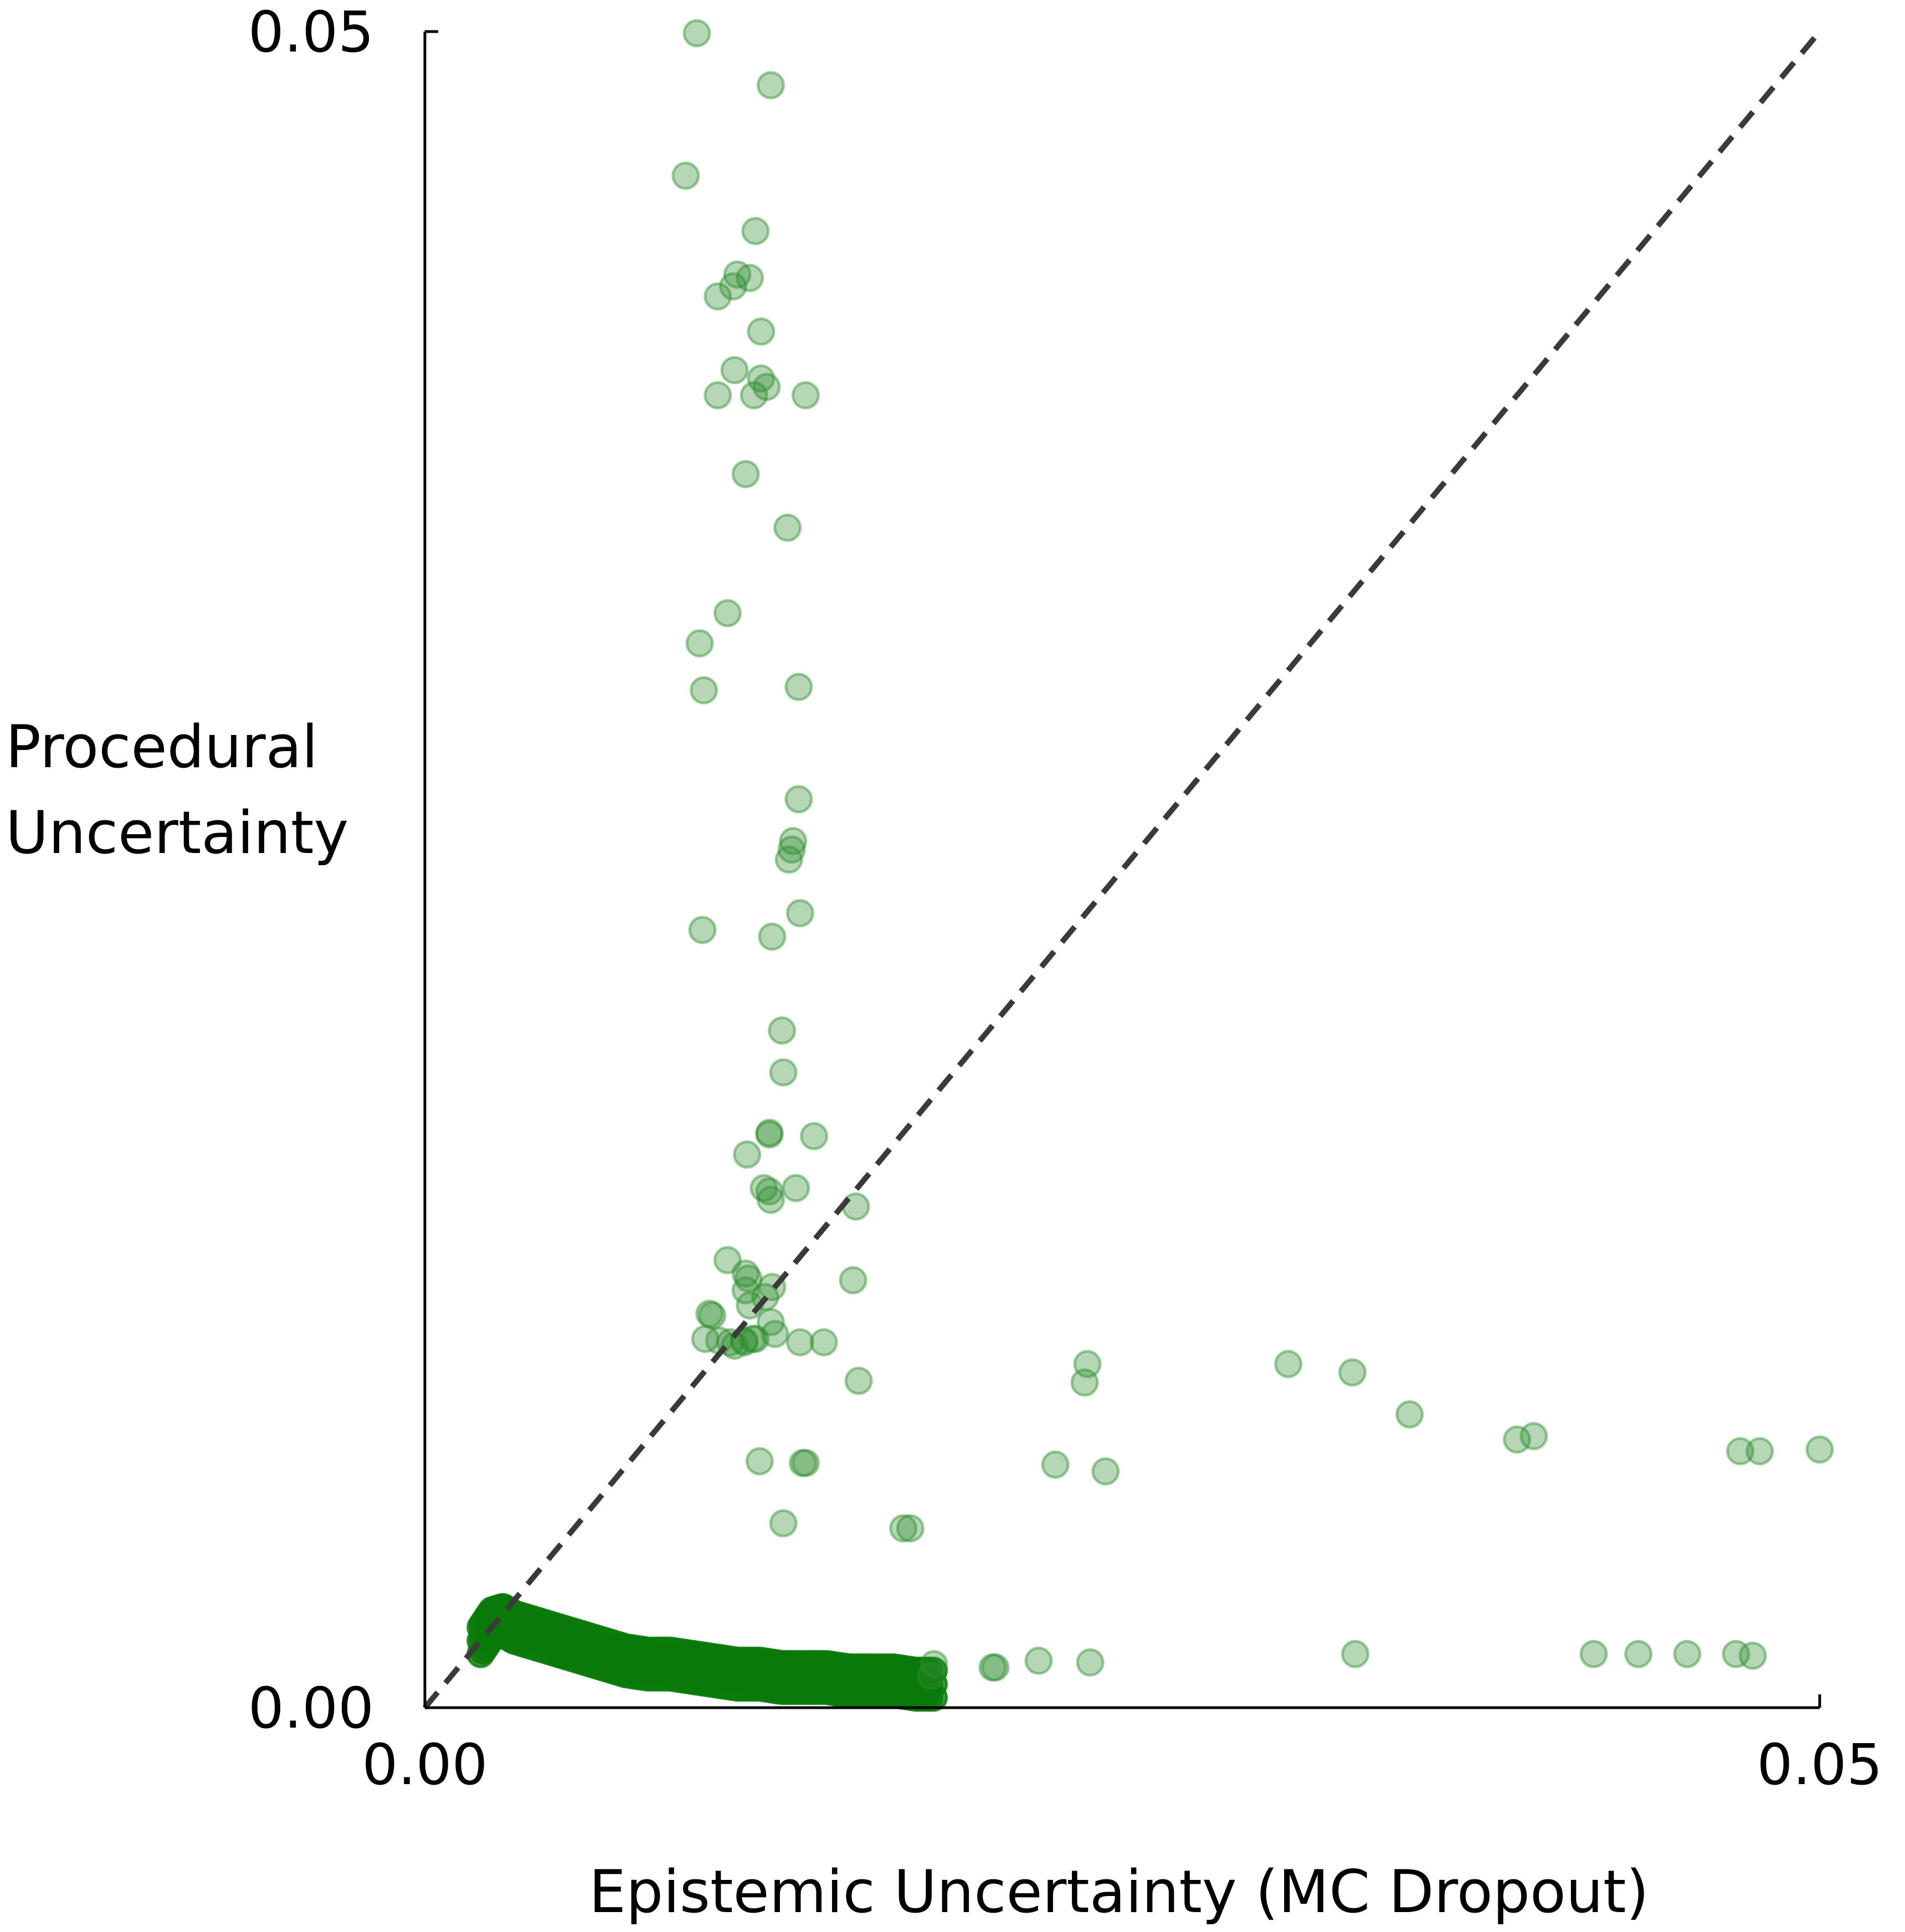 Image resolution: width=1905 pixels, height=1932 pixels. Describe the element at coordinates (311, 32) in the screenshot. I see `y-tick-label-1: 0.05` at that location.